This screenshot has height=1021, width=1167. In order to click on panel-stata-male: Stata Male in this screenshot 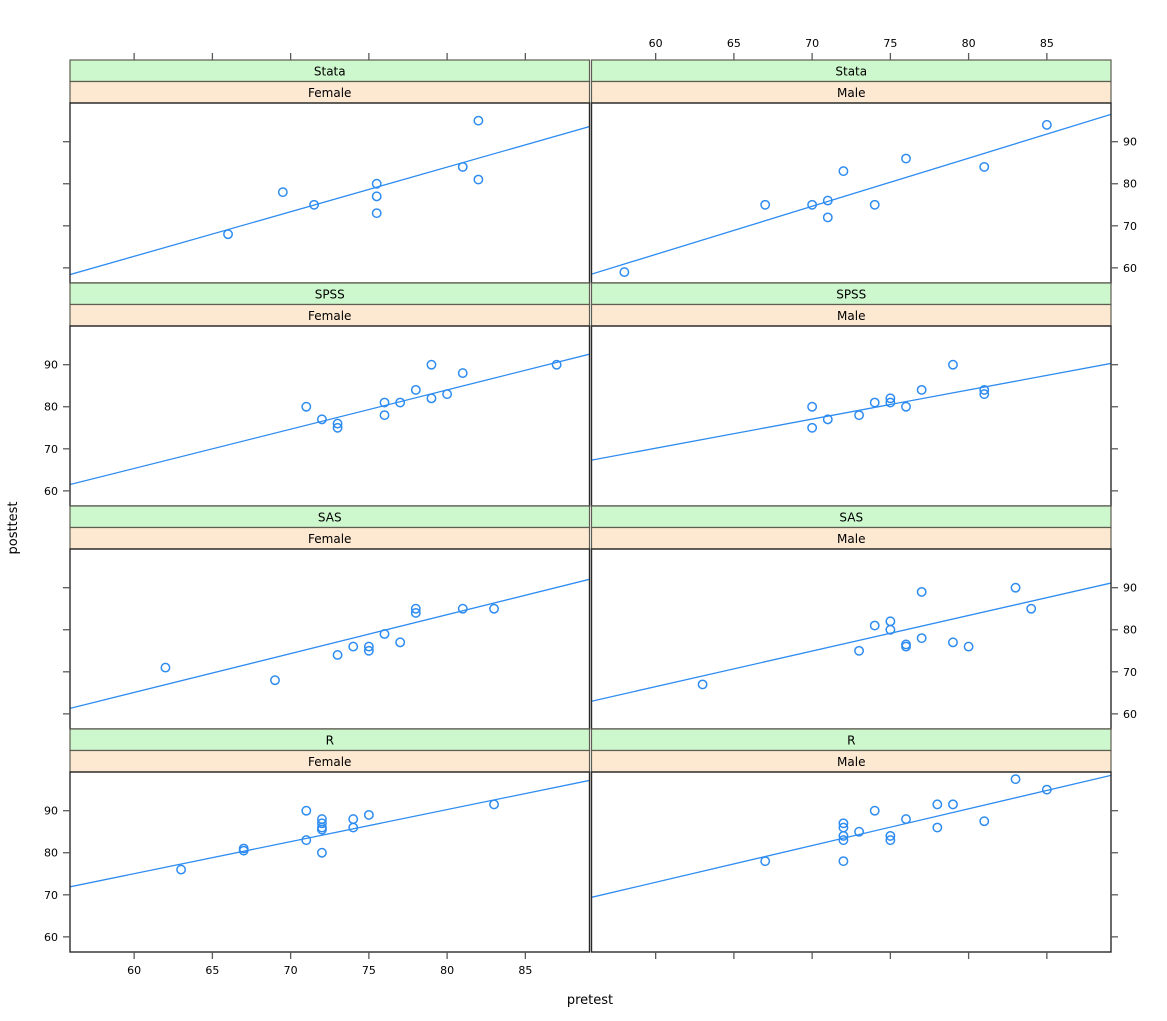, I will do `click(851, 171)`.